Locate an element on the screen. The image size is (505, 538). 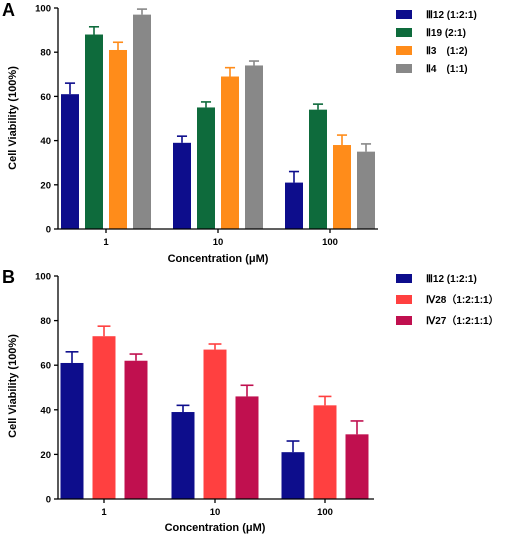
legend-label: Ⅳ28（1:2:1:1） is located at coordinates (462, 299).